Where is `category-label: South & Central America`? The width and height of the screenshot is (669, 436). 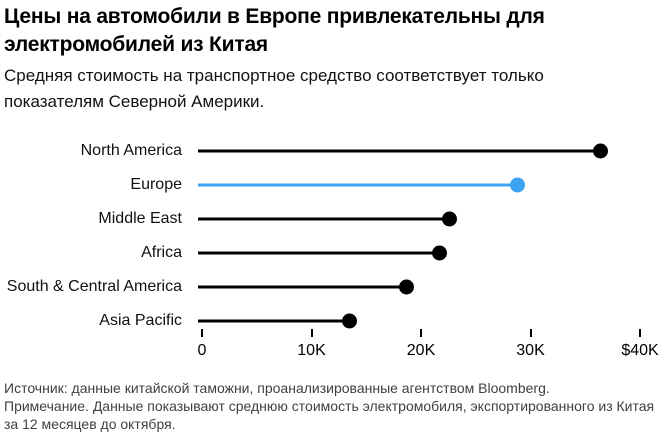 category-label: South & Central America is located at coordinates (94, 286).